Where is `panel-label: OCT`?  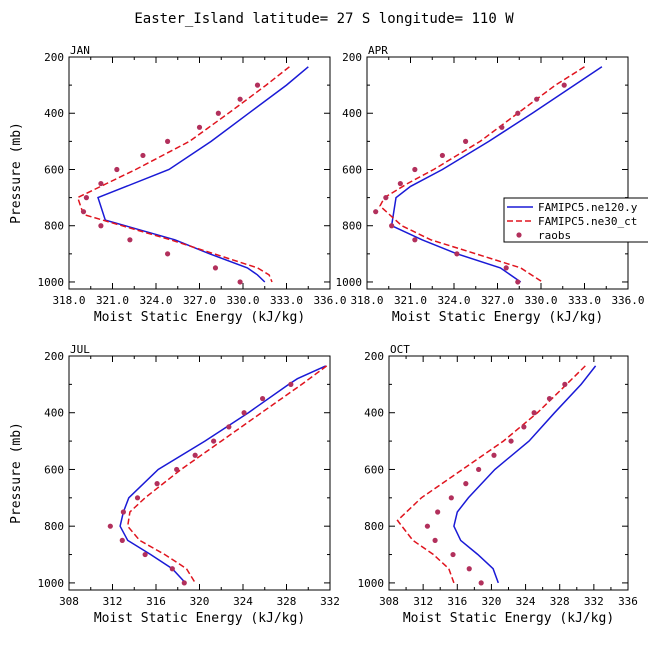 panel-label: OCT is located at coordinates (400, 349).